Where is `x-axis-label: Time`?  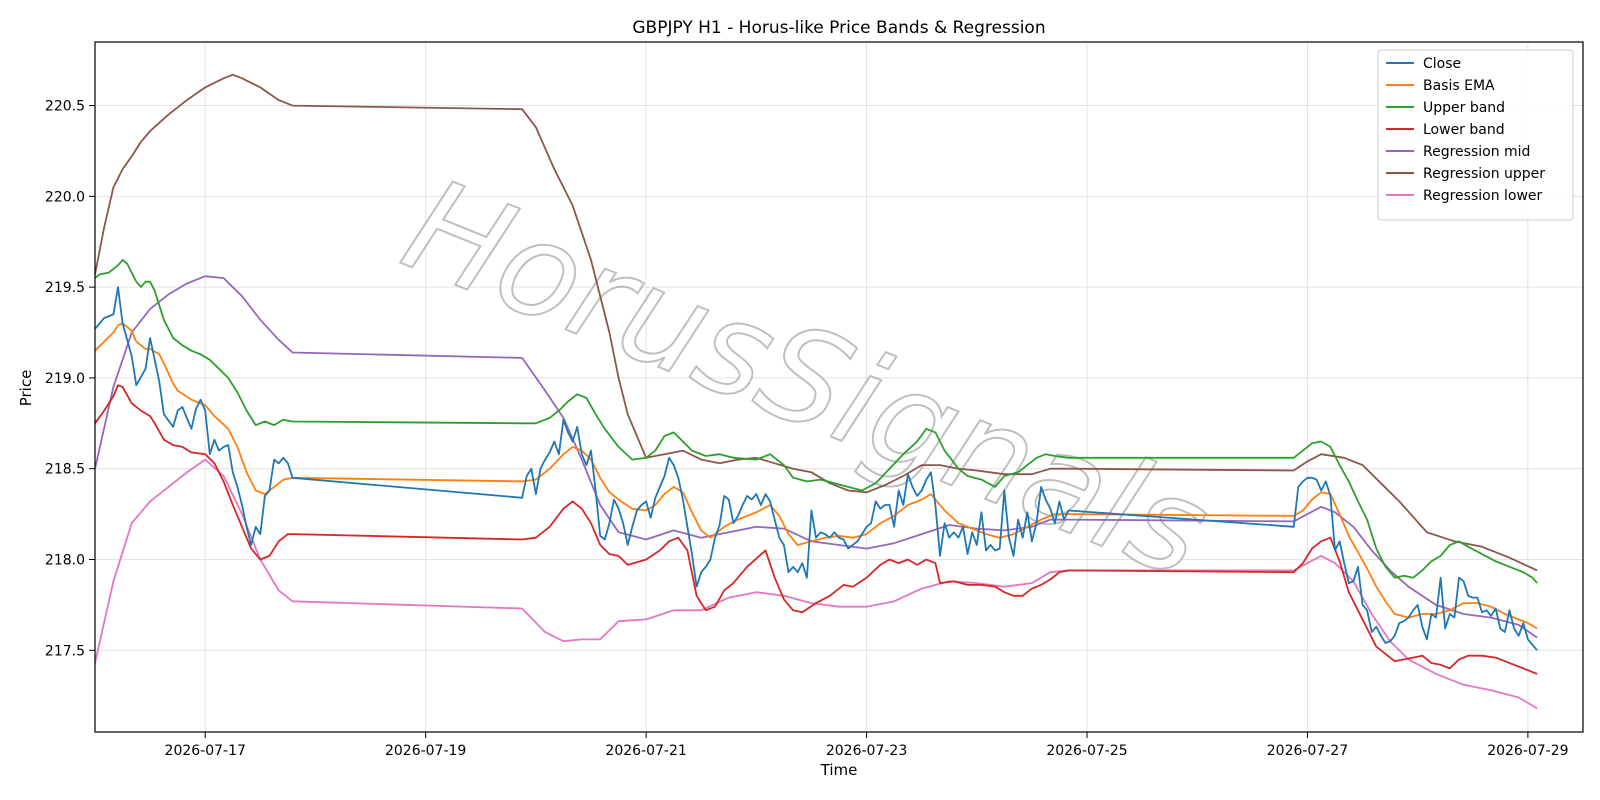 x-axis-label: Time is located at coordinates (839, 770).